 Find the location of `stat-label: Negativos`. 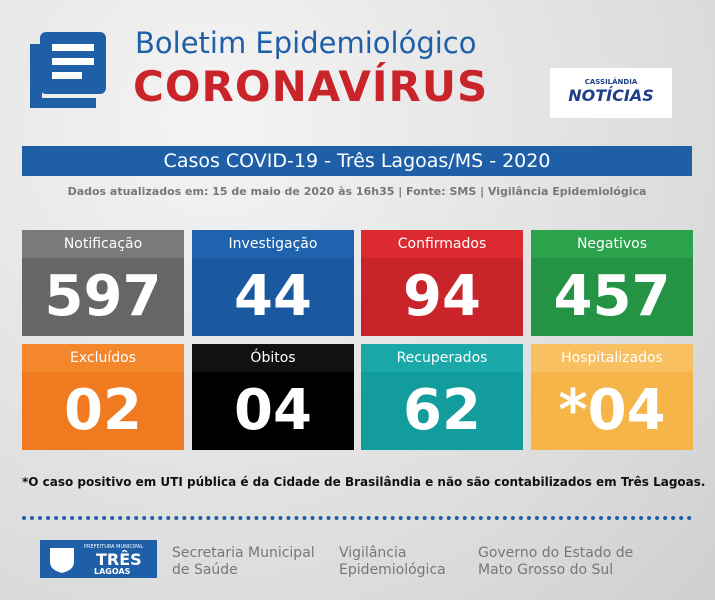

stat-label: Negativos is located at coordinates (612, 244).